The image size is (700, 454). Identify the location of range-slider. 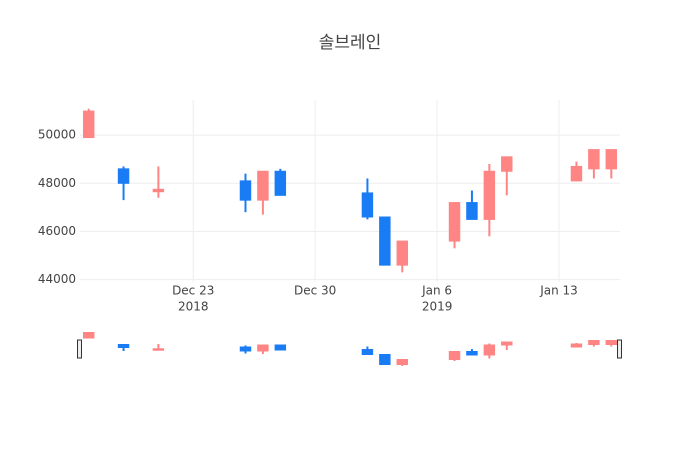
(349, 349).